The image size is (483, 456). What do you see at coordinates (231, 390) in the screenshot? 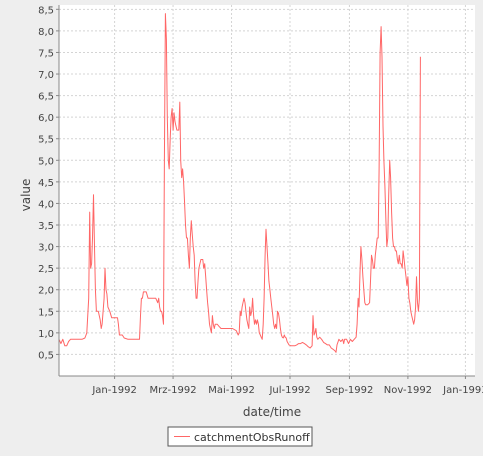
I see `x-tick-label: Mai-1992` at bounding box center [231, 390].